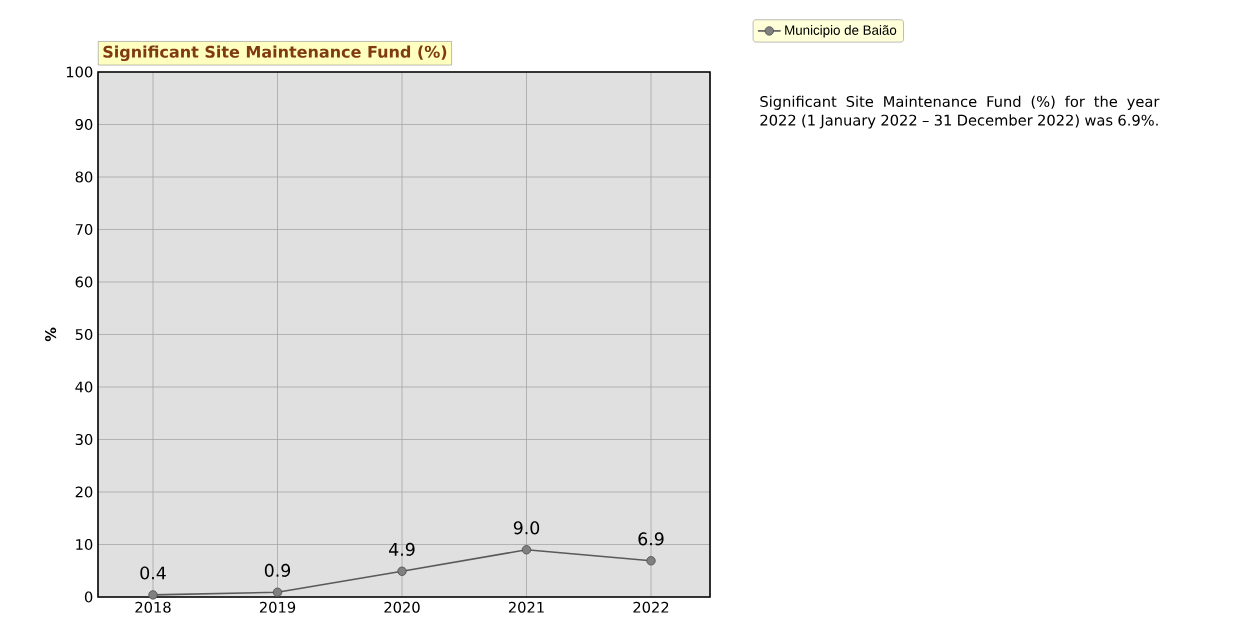 The width and height of the screenshot is (1235, 639). What do you see at coordinates (84, 282) in the screenshot?
I see `y-tick-label: 60` at bounding box center [84, 282].